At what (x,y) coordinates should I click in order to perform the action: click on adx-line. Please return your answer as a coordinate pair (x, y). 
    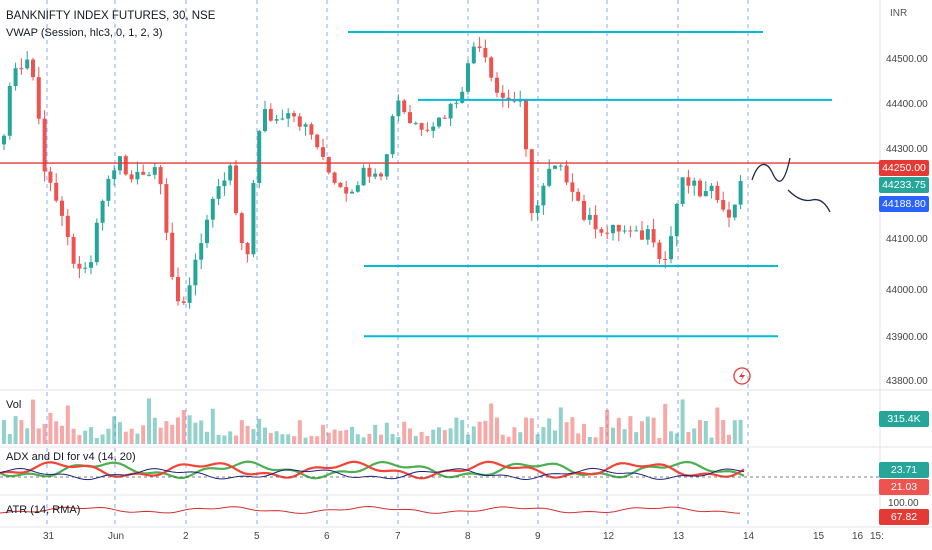
    Looking at the image, I should click on (372, 474).